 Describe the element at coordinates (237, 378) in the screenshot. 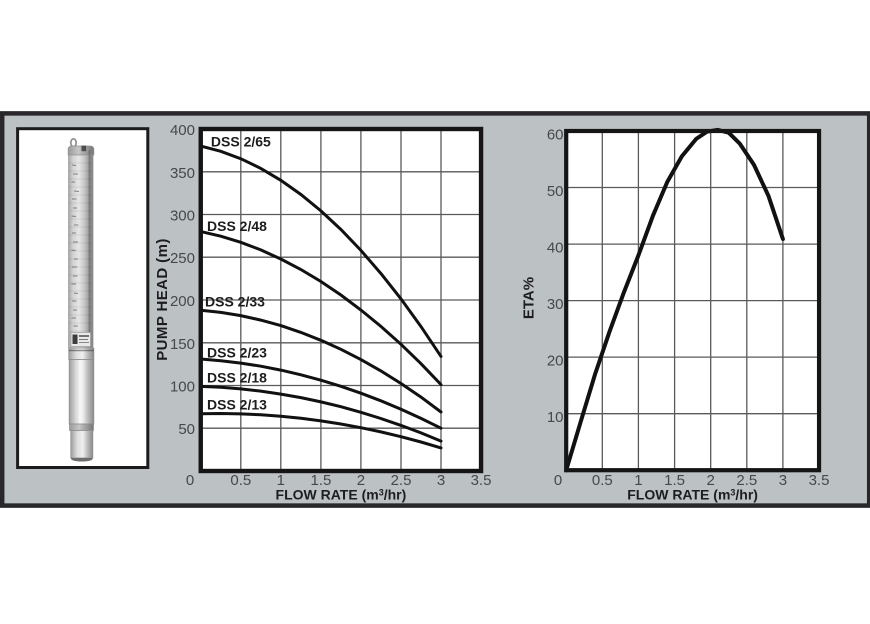

I see `svg-text: DSS 2/18` at that location.